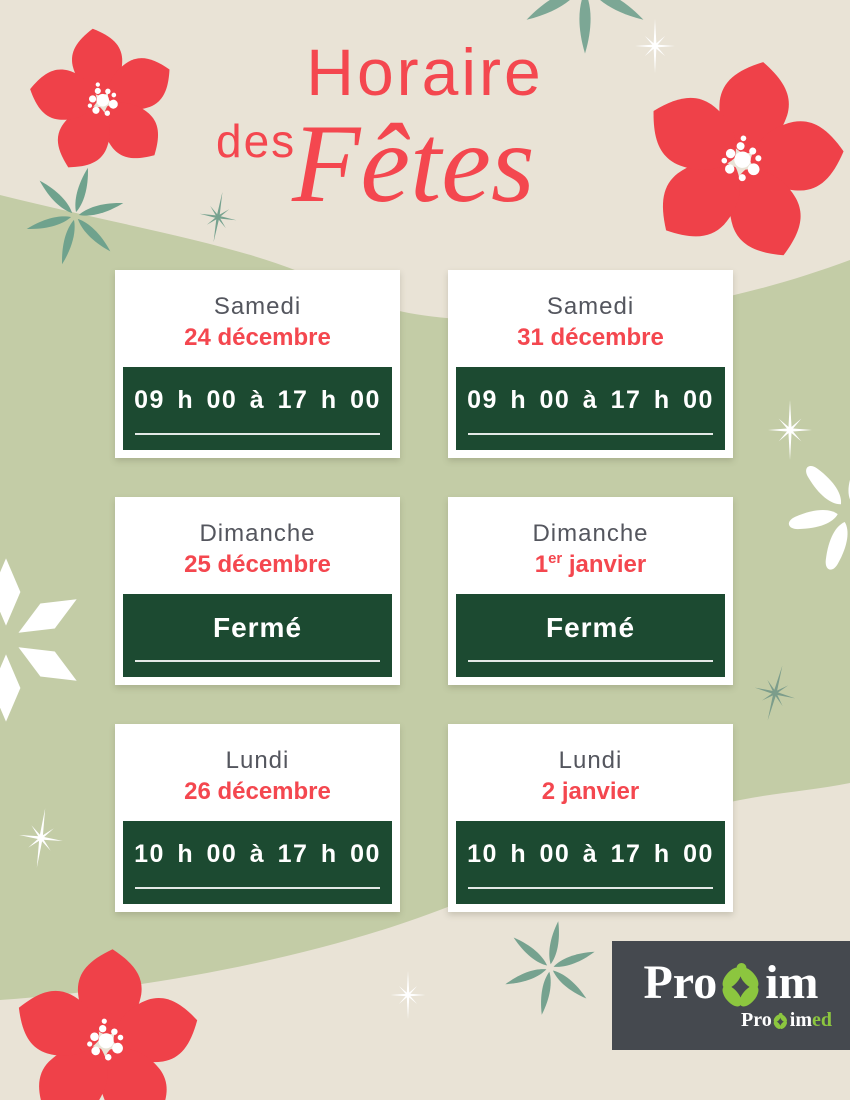  What do you see at coordinates (590, 337) in the screenshot?
I see `card-date: 31 décembre` at bounding box center [590, 337].